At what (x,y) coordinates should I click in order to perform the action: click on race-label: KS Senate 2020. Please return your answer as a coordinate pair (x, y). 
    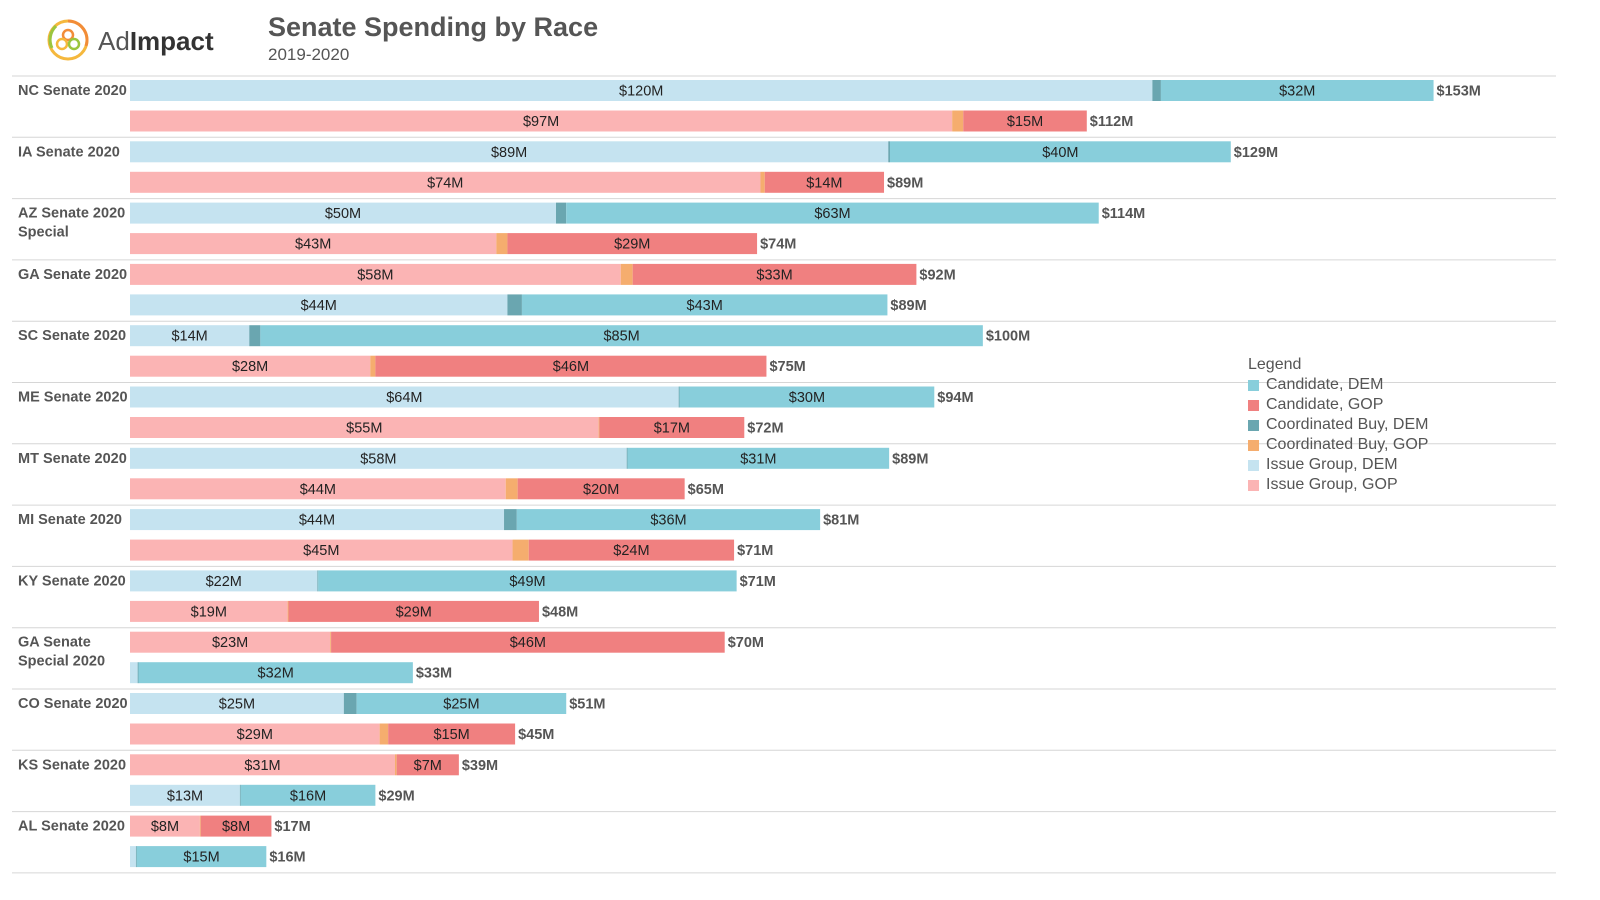
    Looking at the image, I should click on (72, 765).